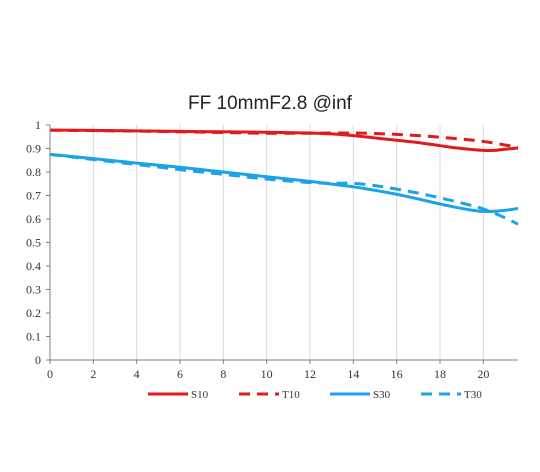 Image resolution: width=540 pixels, height=472 pixels. What do you see at coordinates (223, 374) in the screenshot?
I see `x-tick-label: 8` at bounding box center [223, 374].